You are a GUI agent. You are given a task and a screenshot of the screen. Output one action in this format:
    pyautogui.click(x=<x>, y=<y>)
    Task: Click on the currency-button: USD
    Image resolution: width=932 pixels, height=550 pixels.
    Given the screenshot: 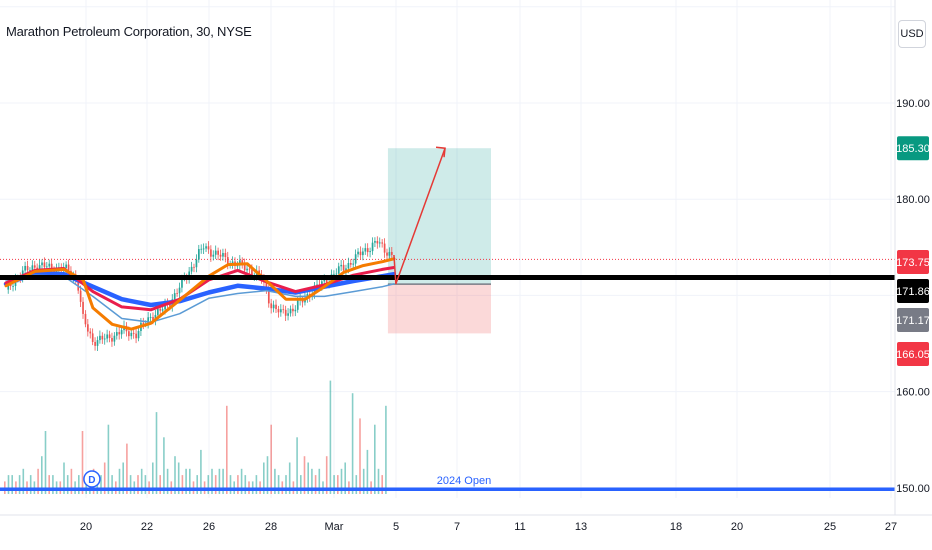 What is the action you would take?
    pyautogui.click(x=912, y=34)
    